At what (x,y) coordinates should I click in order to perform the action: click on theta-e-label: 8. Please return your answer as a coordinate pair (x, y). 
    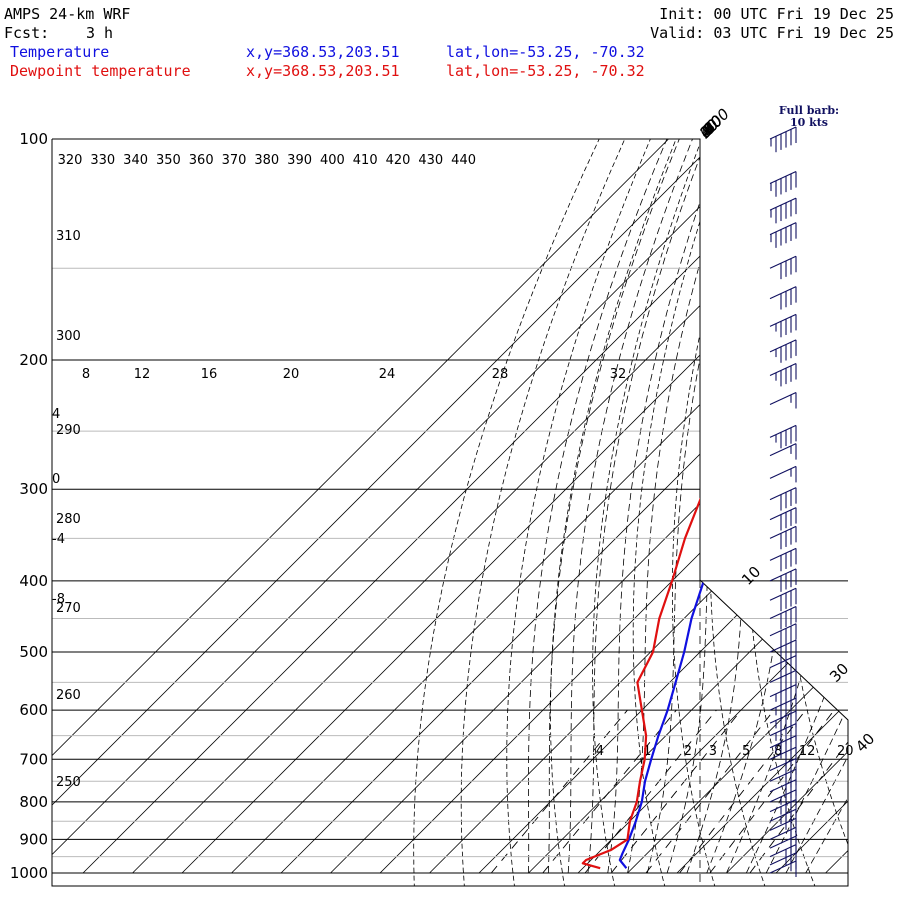
    Looking at the image, I should click on (86, 374).